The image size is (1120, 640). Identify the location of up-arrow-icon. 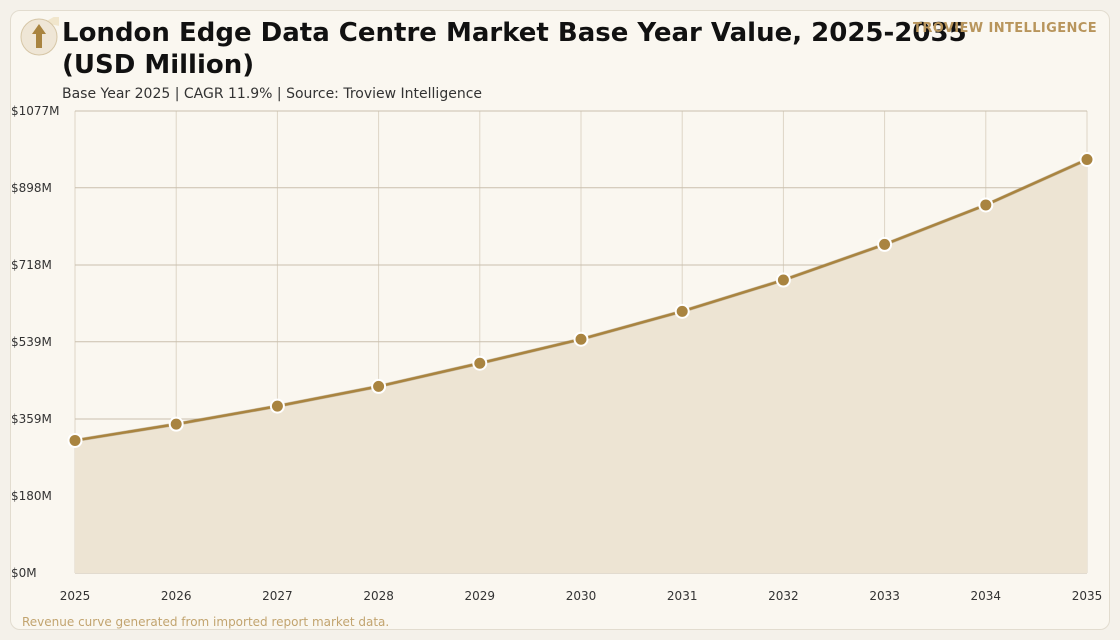
(39, 36).